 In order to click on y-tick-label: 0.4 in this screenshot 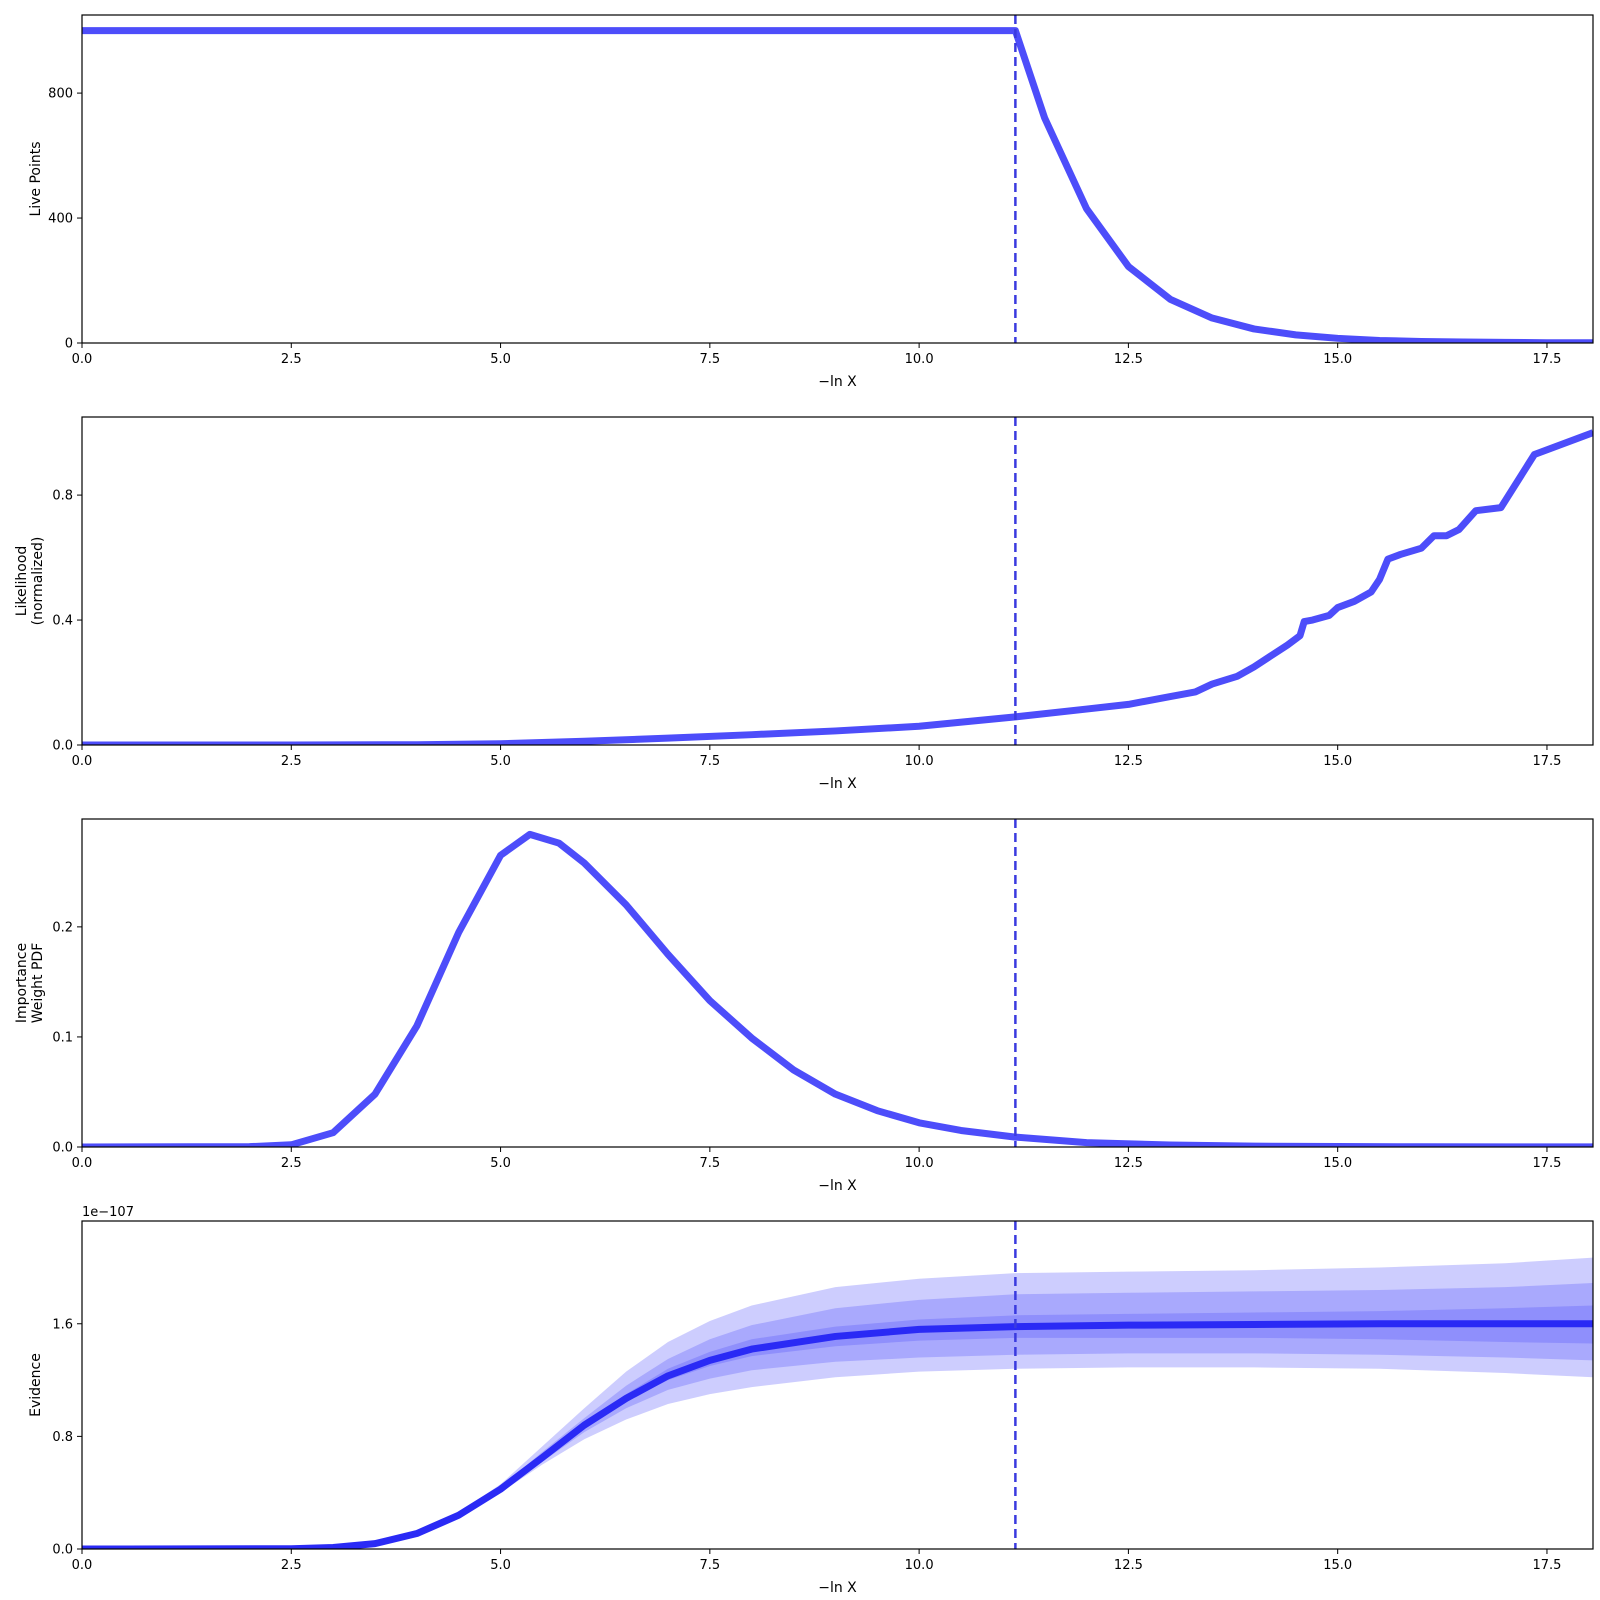, I will do `click(62, 621)`.